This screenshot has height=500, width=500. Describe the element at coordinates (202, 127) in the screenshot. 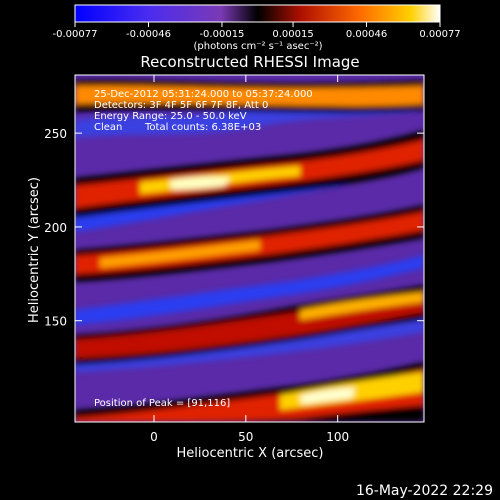

I see `annotation-total-counts: Total counts: 6.38E+03` at that location.